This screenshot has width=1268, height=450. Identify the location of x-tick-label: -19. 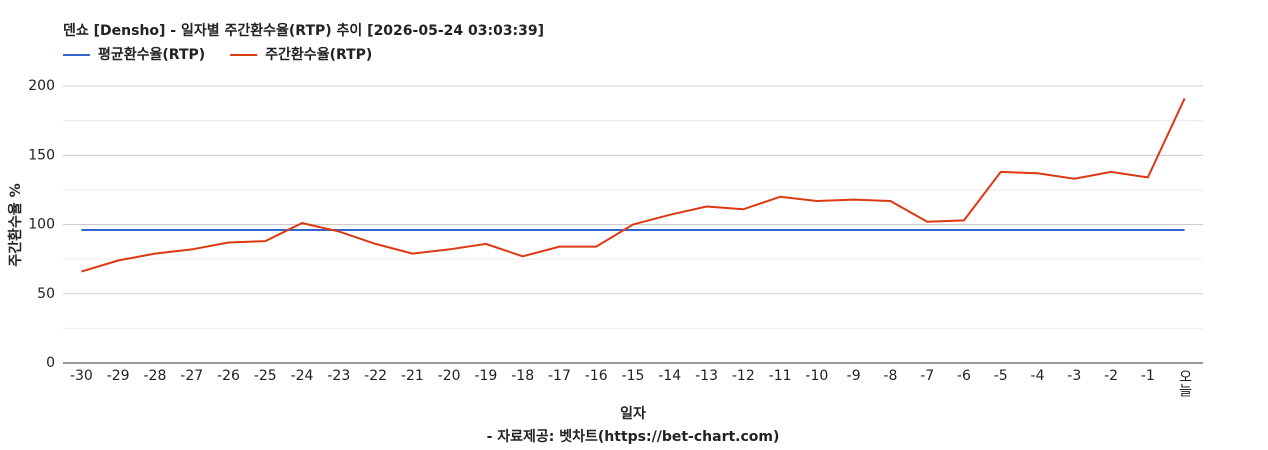
(485, 376).